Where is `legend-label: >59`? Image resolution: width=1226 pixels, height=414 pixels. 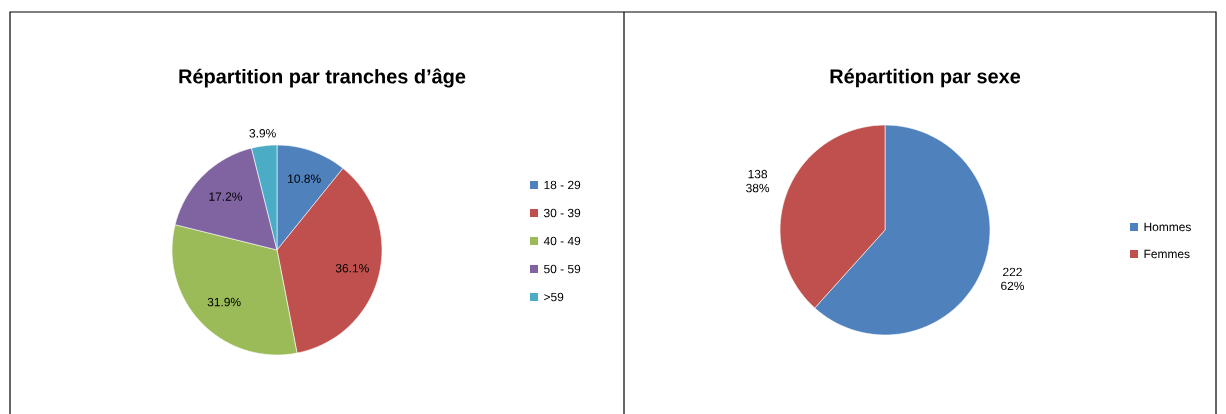 legend-label: >59 is located at coordinates (554, 297).